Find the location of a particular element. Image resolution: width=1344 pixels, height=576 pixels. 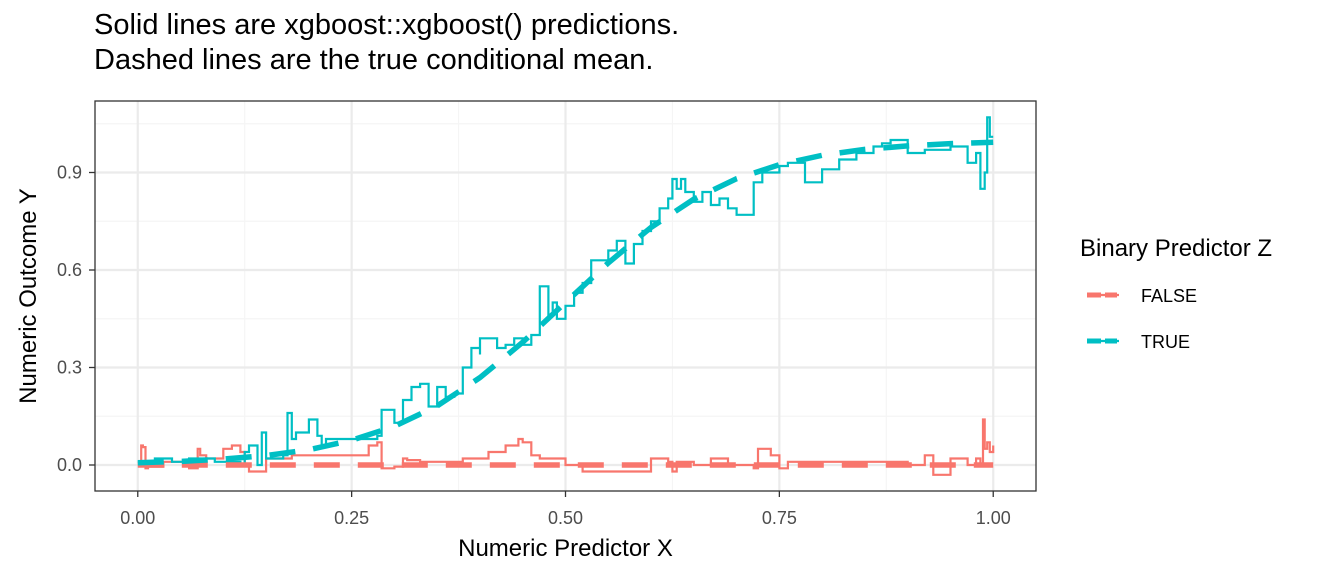

x-tick-label: 0.00 is located at coordinates (137, 518).